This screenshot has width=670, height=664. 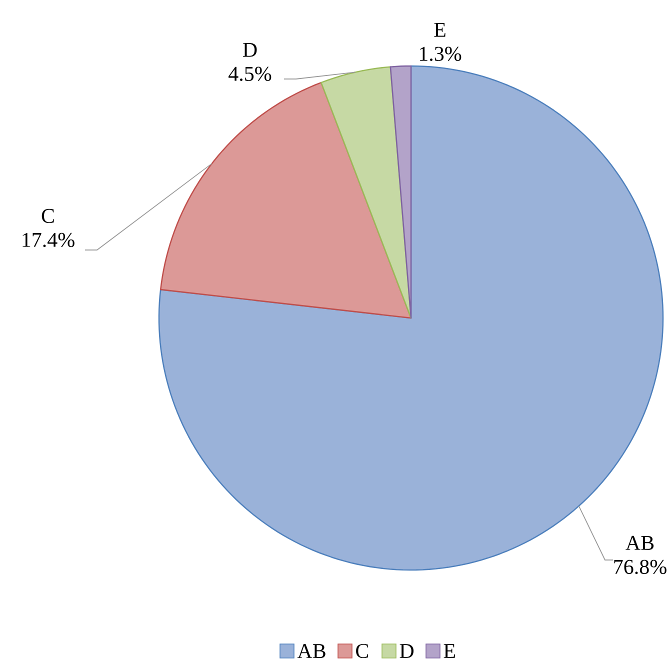 I want to click on data-label: 76.8%, so click(x=640, y=567).